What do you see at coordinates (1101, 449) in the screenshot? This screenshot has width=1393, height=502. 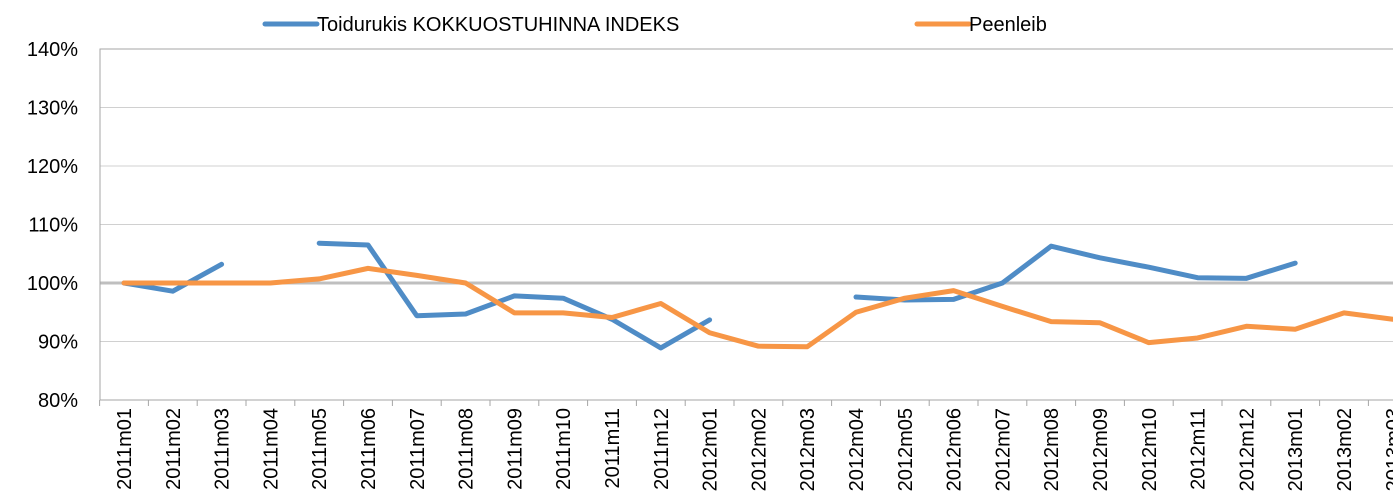 I see `x-tick-label: 2012m09` at bounding box center [1101, 449].